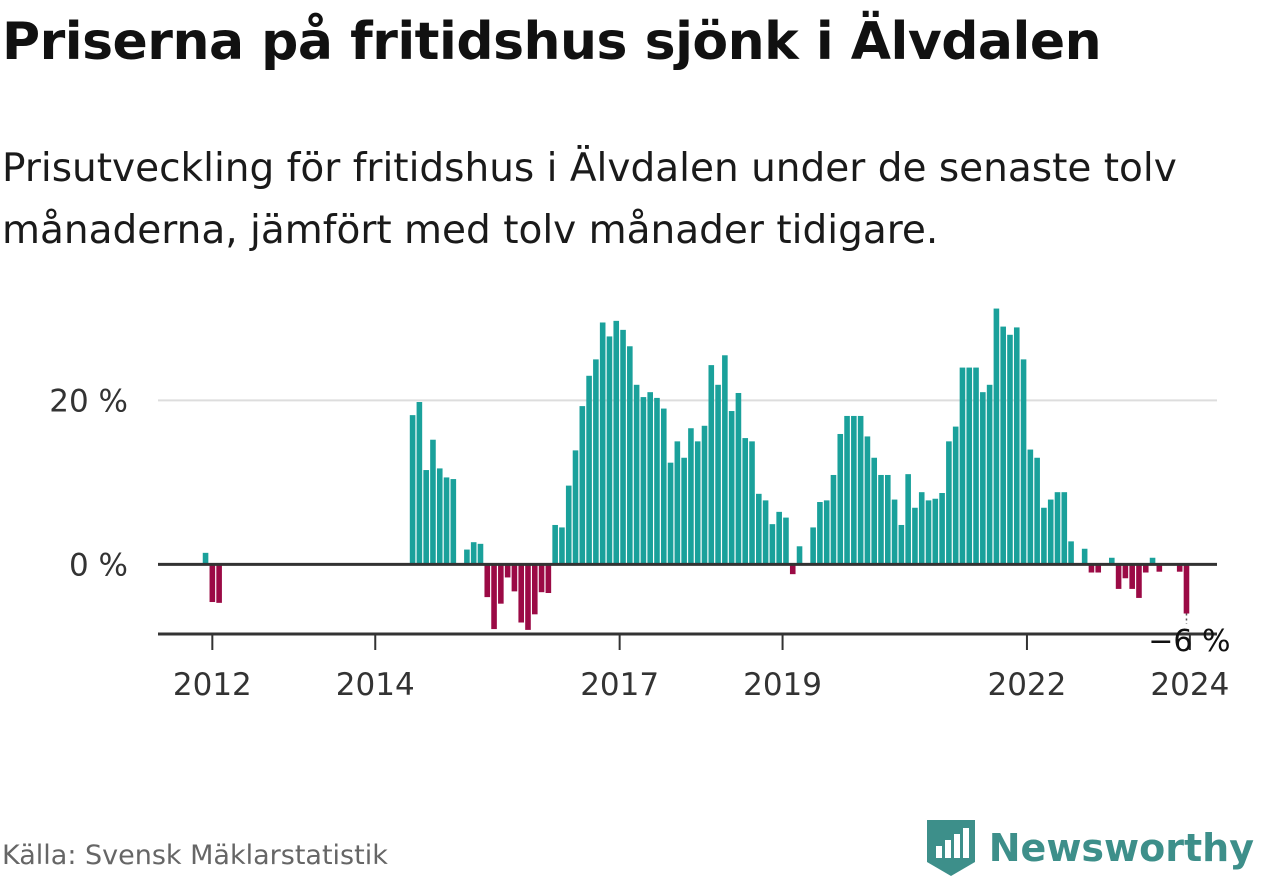 This screenshot has height=879, width=1262. Describe the element at coordinates (1189, 685) in the screenshot. I see `x-tick-label: 2024` at that location.